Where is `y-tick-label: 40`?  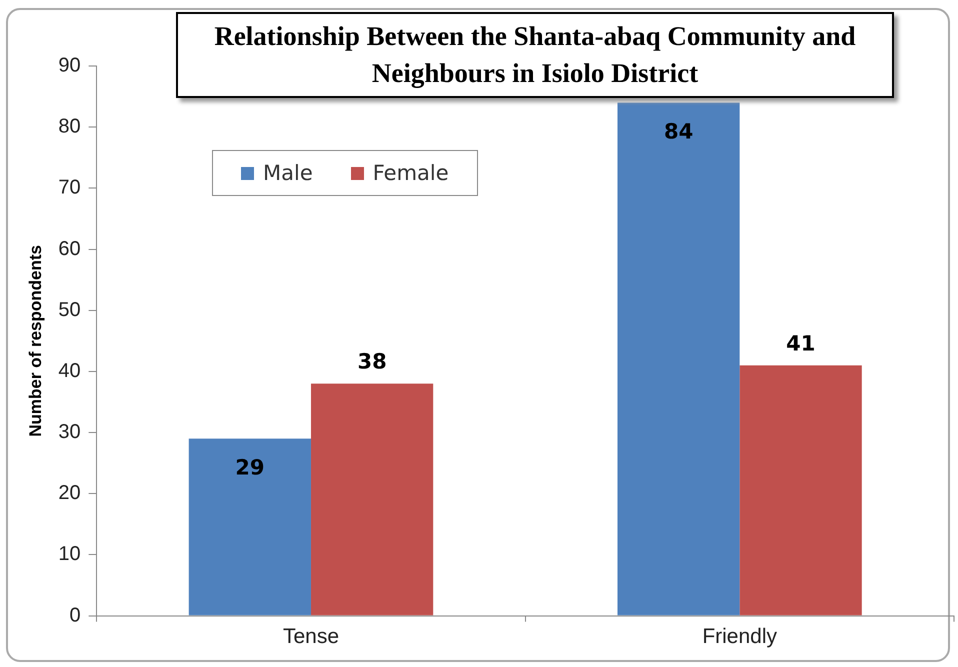
y-tick-label: 40 is located at coordinates (69, 371).